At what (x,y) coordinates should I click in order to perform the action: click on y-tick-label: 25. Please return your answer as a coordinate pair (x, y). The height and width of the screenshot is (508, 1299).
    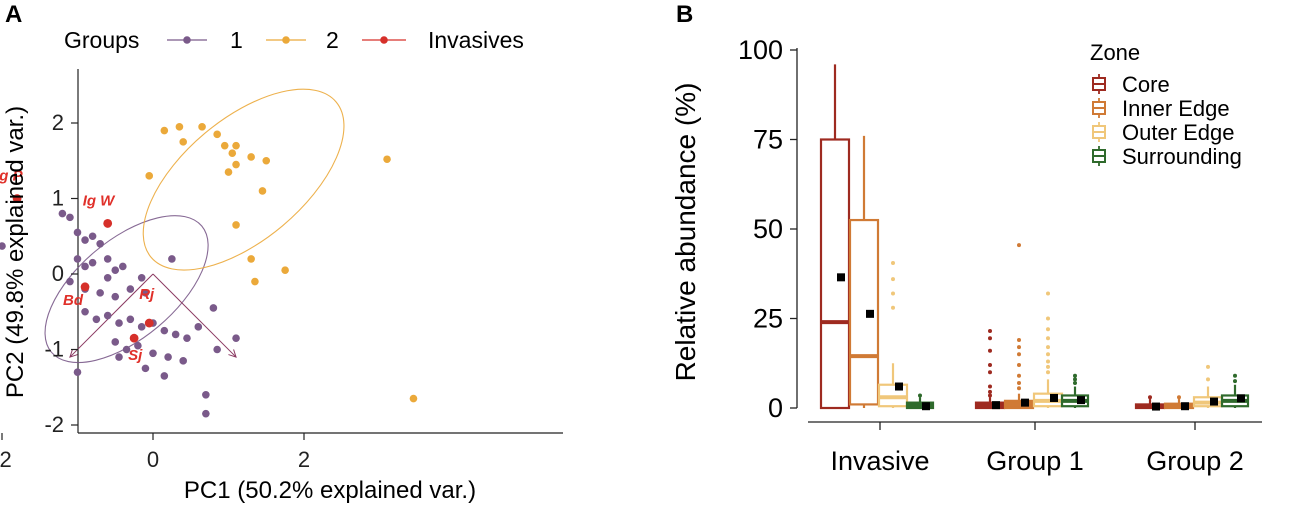
    Looking at the image, I should click on (768, 319).